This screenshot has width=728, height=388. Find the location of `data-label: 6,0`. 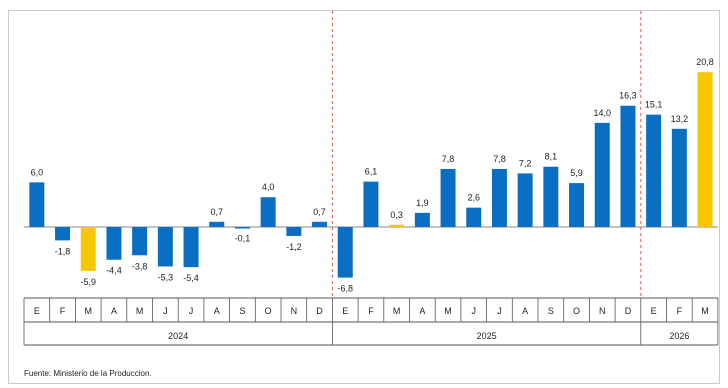

data-label: 6,0 is located at coordinates (37, 172).